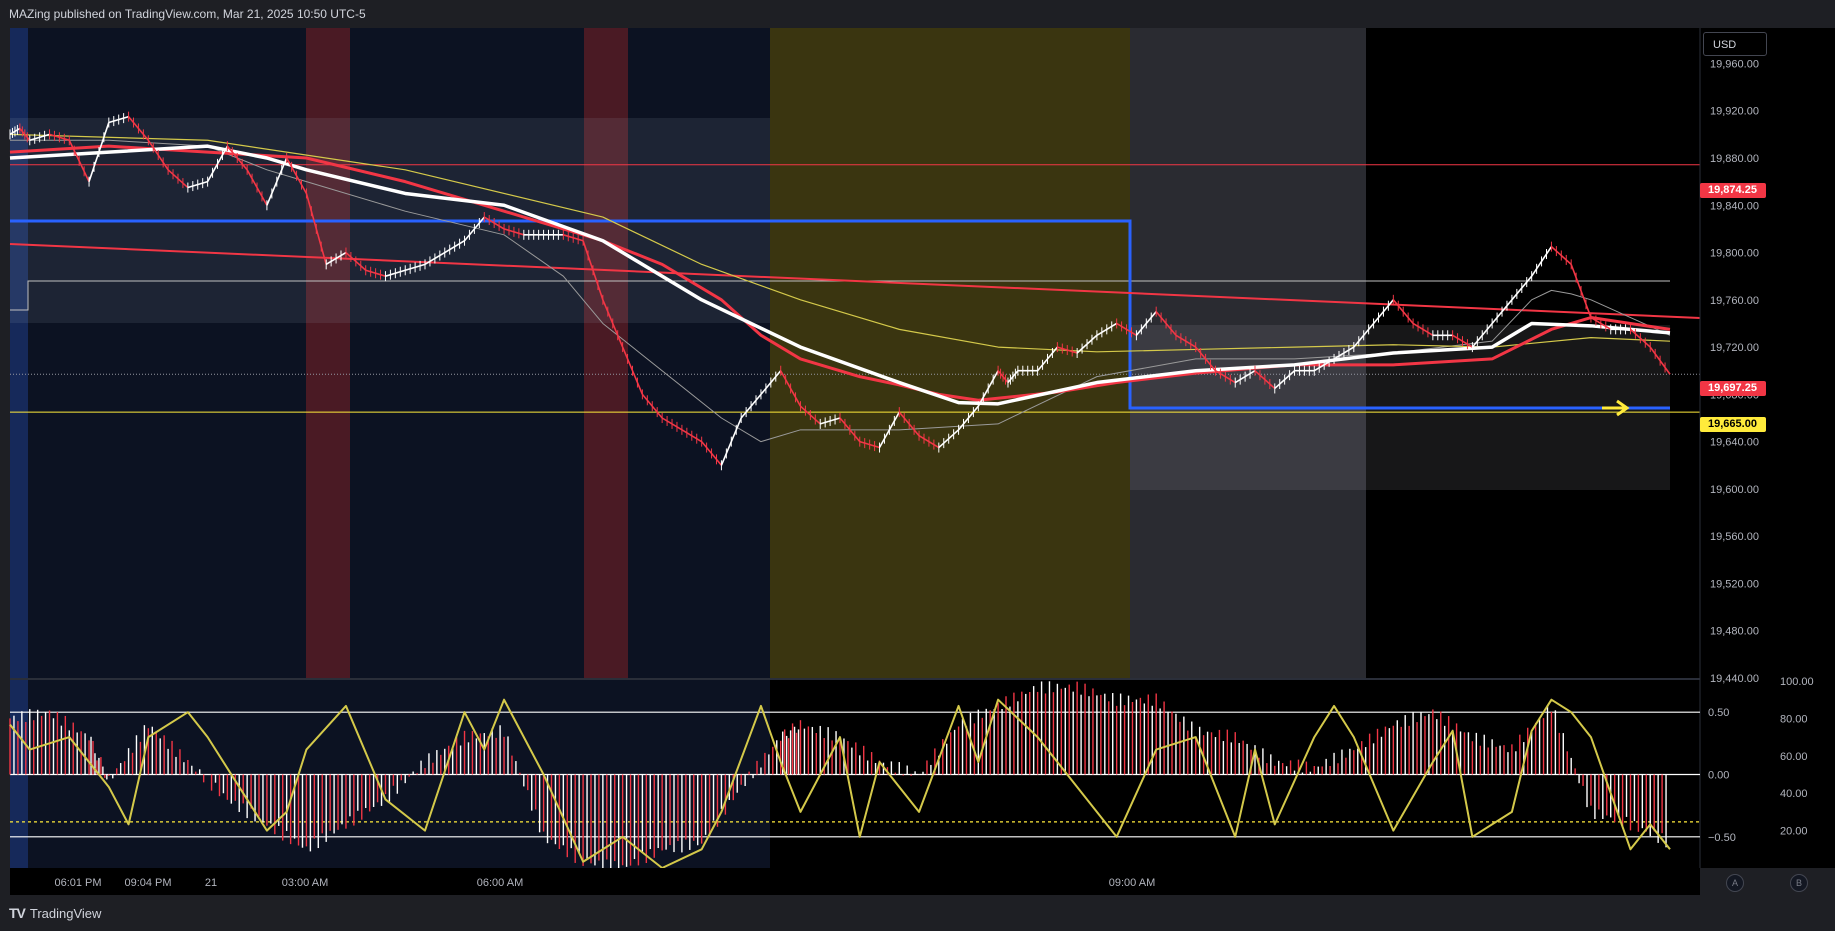 Image resolution: width=1835 pixels, height=931 pixels. What do you see at coordinates (1734, 679) in the screenshot?
I see `y-tick-label: 19,440.00` at bounding box center [1734, 679].